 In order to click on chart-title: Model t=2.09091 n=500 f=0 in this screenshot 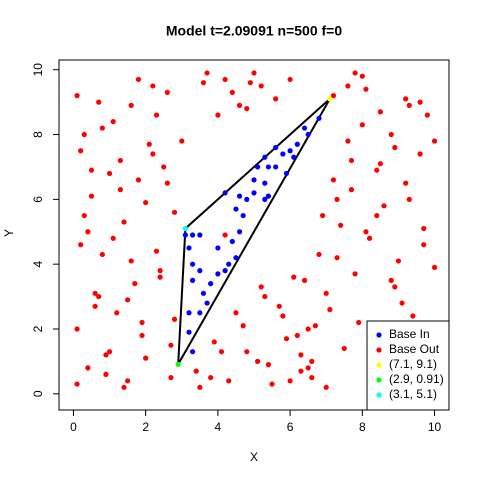, I will do `click(254, 31)`.